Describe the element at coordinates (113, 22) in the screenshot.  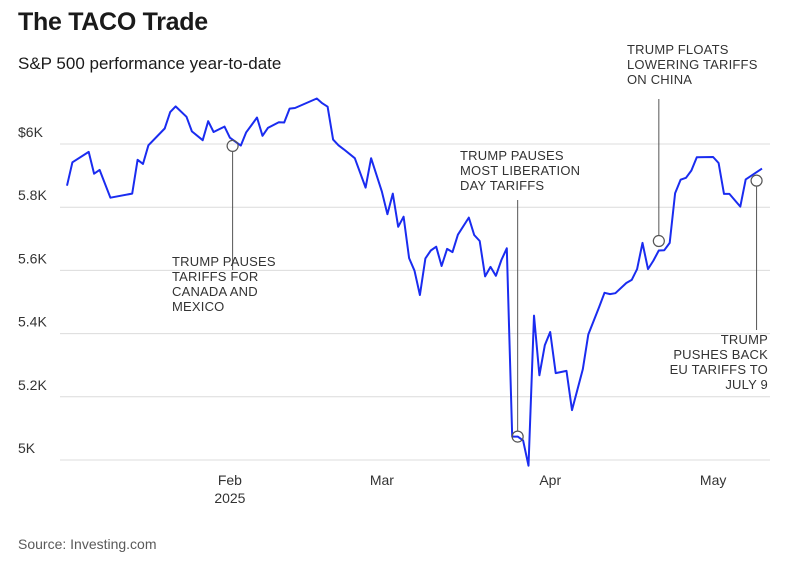
I see `chart-title: The TACO Trade` at that location.